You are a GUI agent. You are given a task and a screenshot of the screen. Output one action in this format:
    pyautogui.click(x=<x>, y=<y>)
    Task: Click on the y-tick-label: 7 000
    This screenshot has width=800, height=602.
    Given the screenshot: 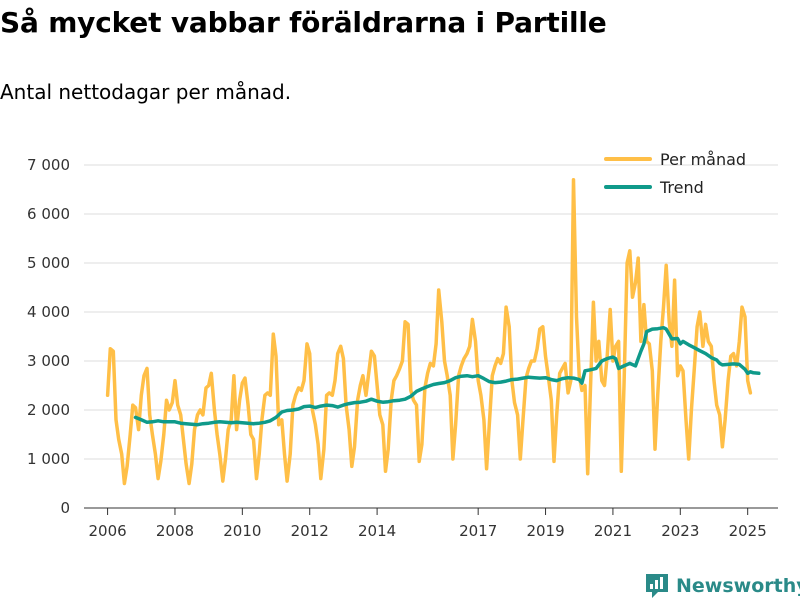 What is the action you would take?
    pyautogui.click(x=48, y=165)
    